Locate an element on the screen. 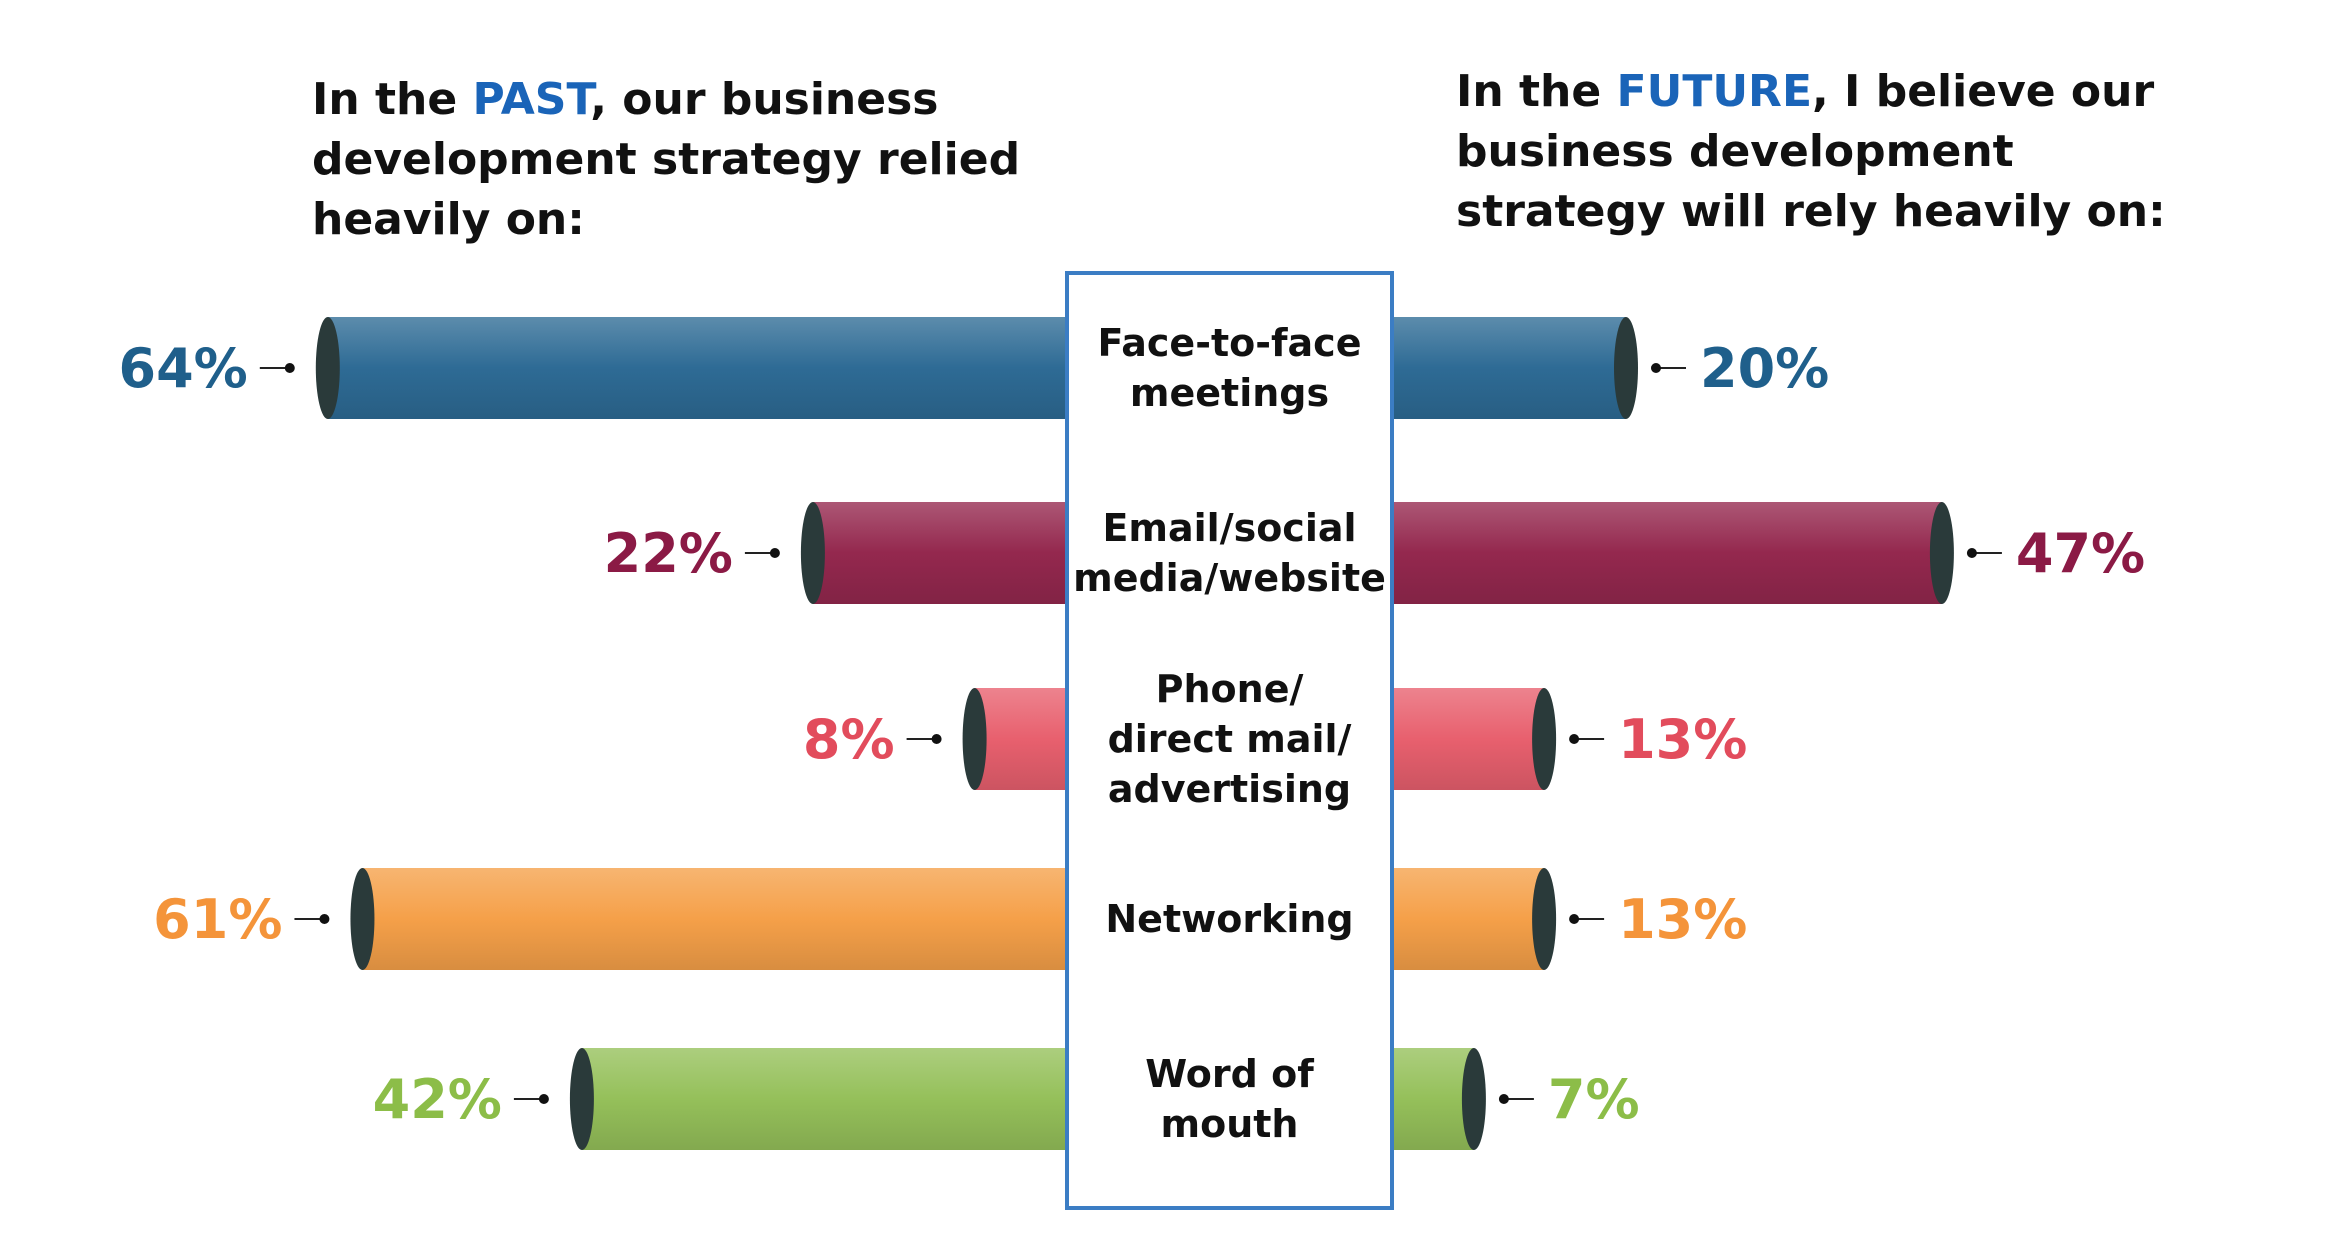 Image resolution: width=2344 pixels, height=1238 pixels. category-label-line: Networking is located at coordinates (1229, 919).